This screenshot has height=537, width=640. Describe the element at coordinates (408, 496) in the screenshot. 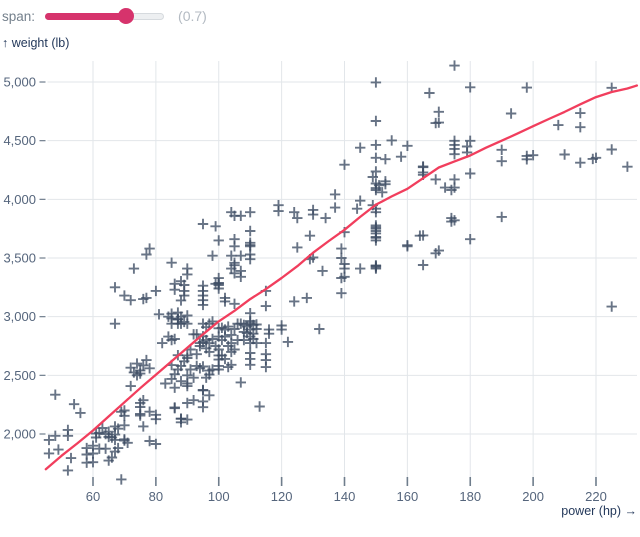

I see `x-tick-label: 160` at that location.